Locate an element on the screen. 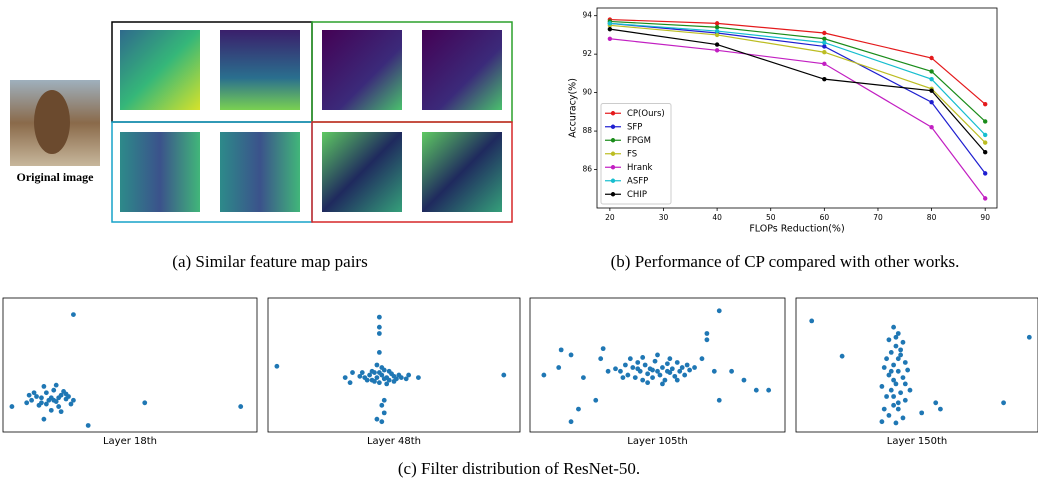 The width and height of the screenshot is (1038, 485). scatter-chart: Layer 150th is located at coordinates (916, 372).